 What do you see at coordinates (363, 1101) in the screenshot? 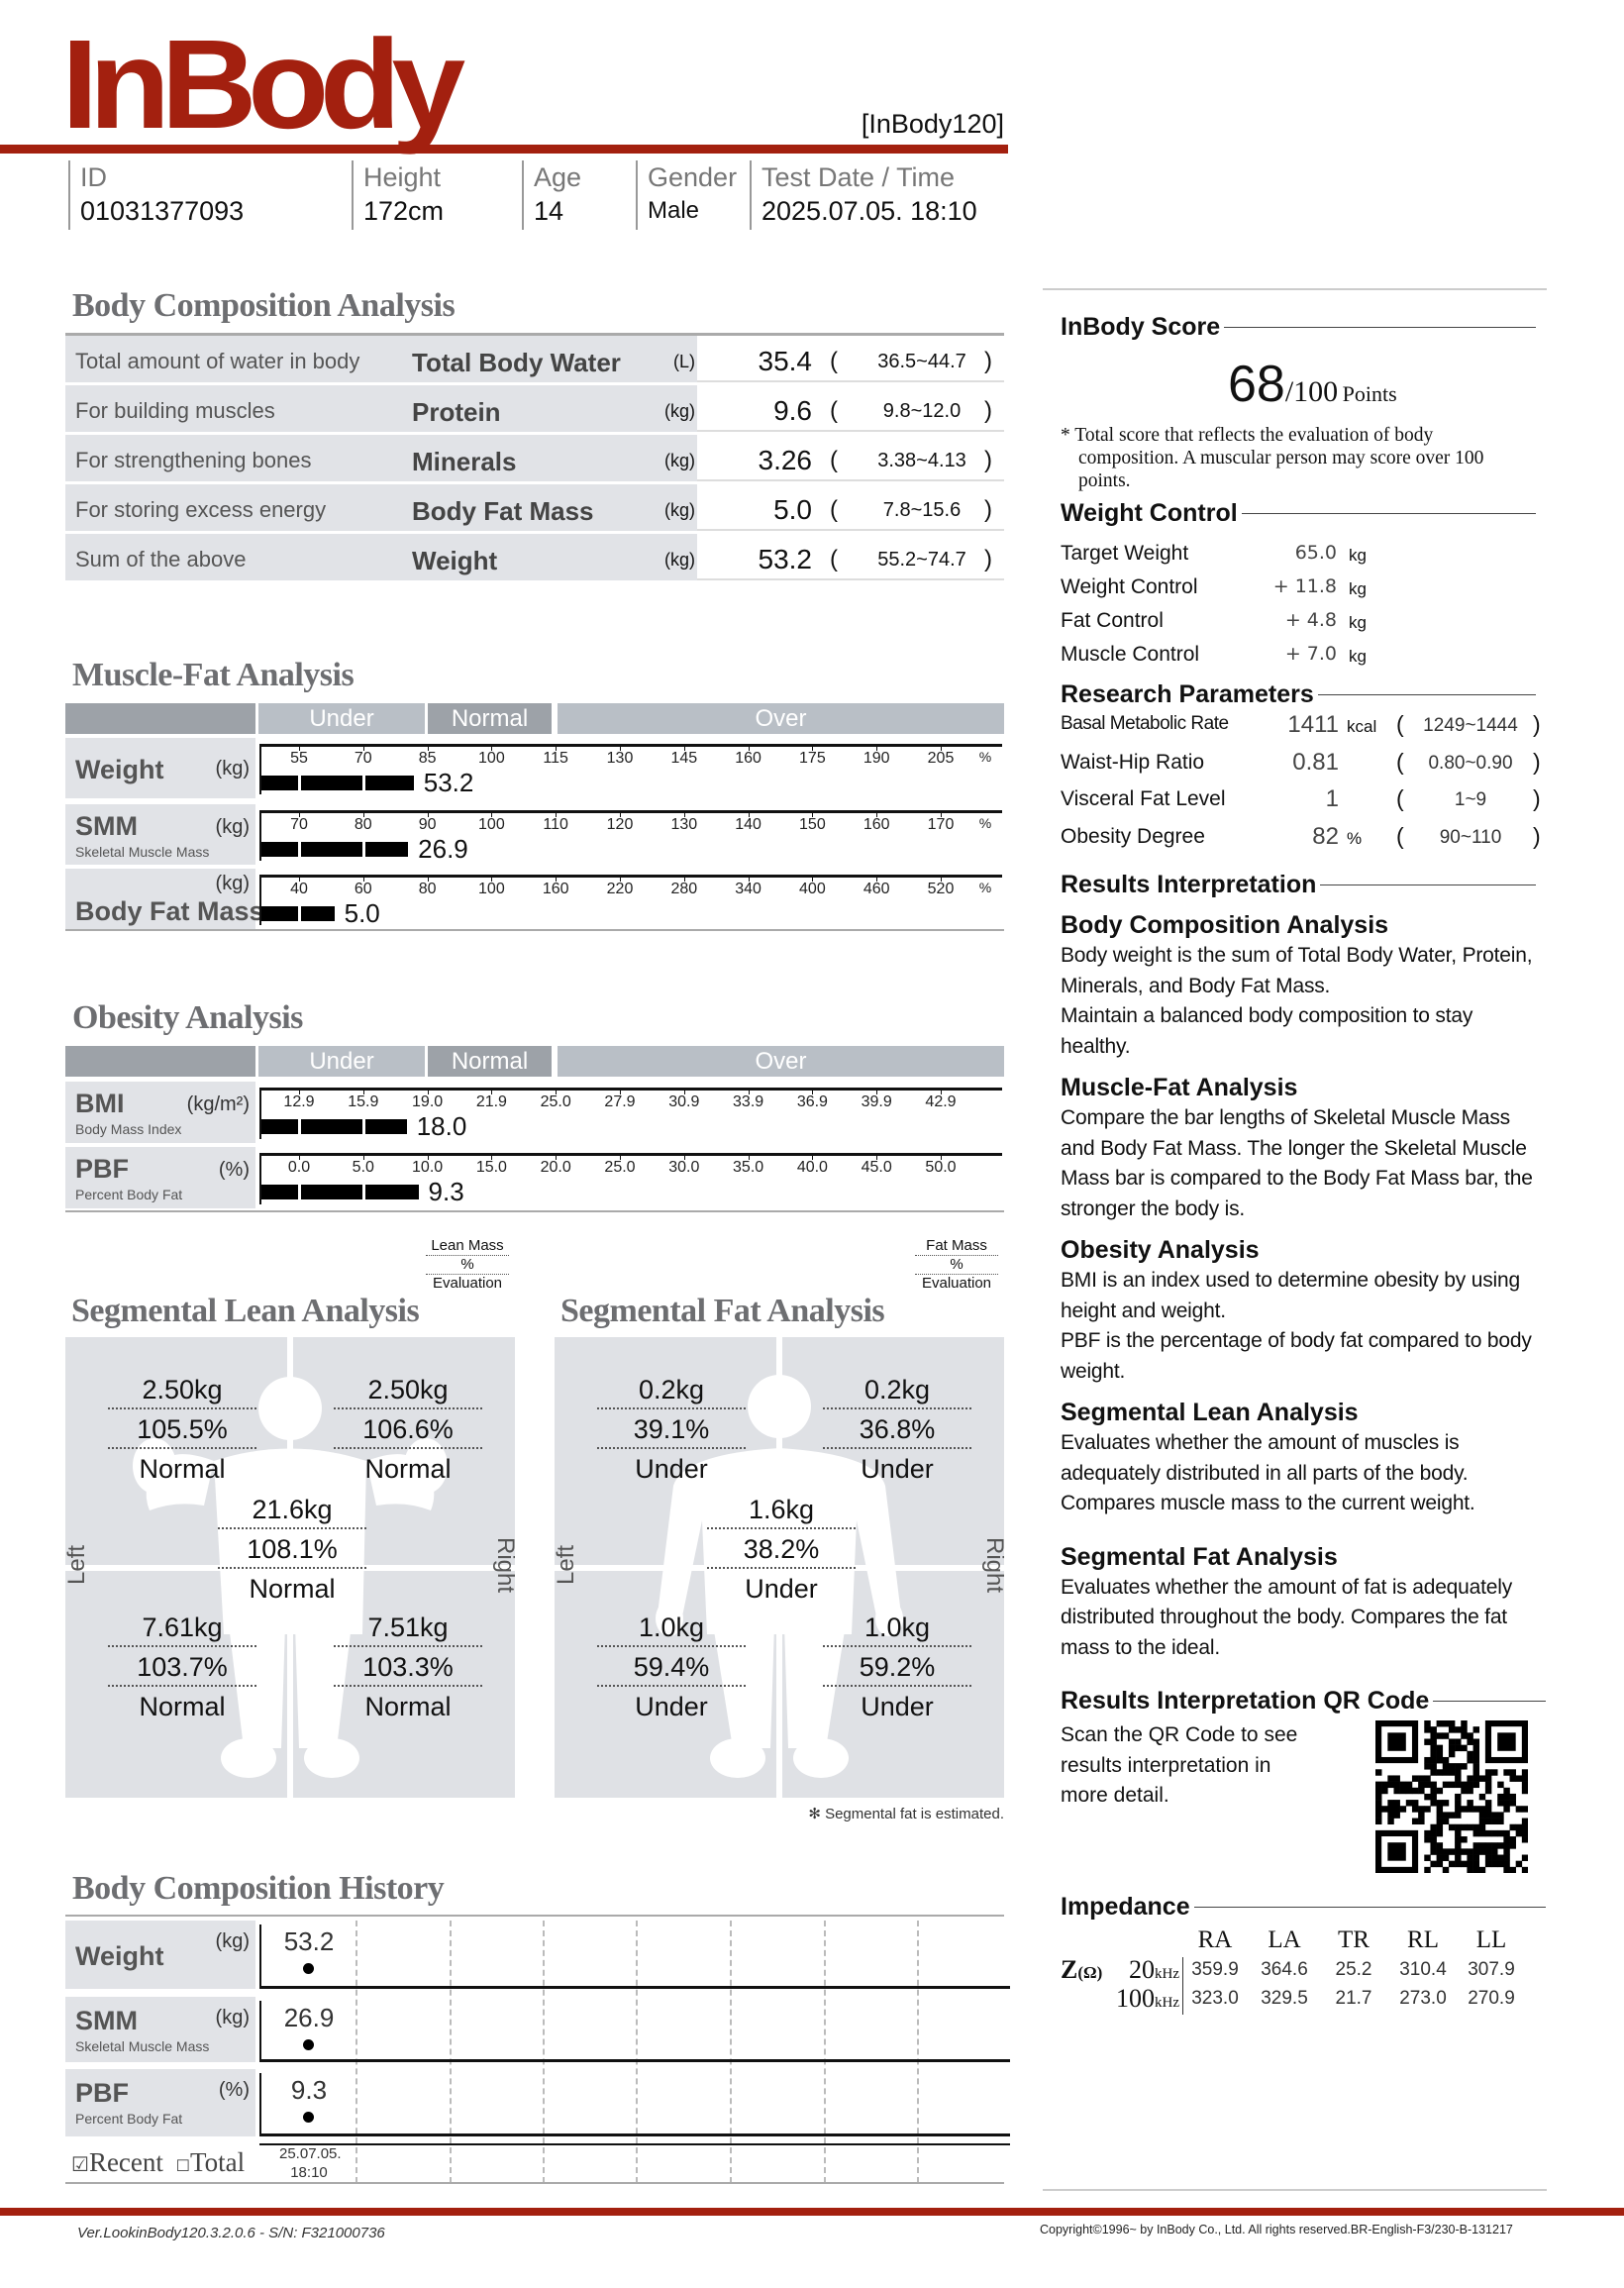
I see `tick-label: 15.9` at bounding box center [363, 1101].